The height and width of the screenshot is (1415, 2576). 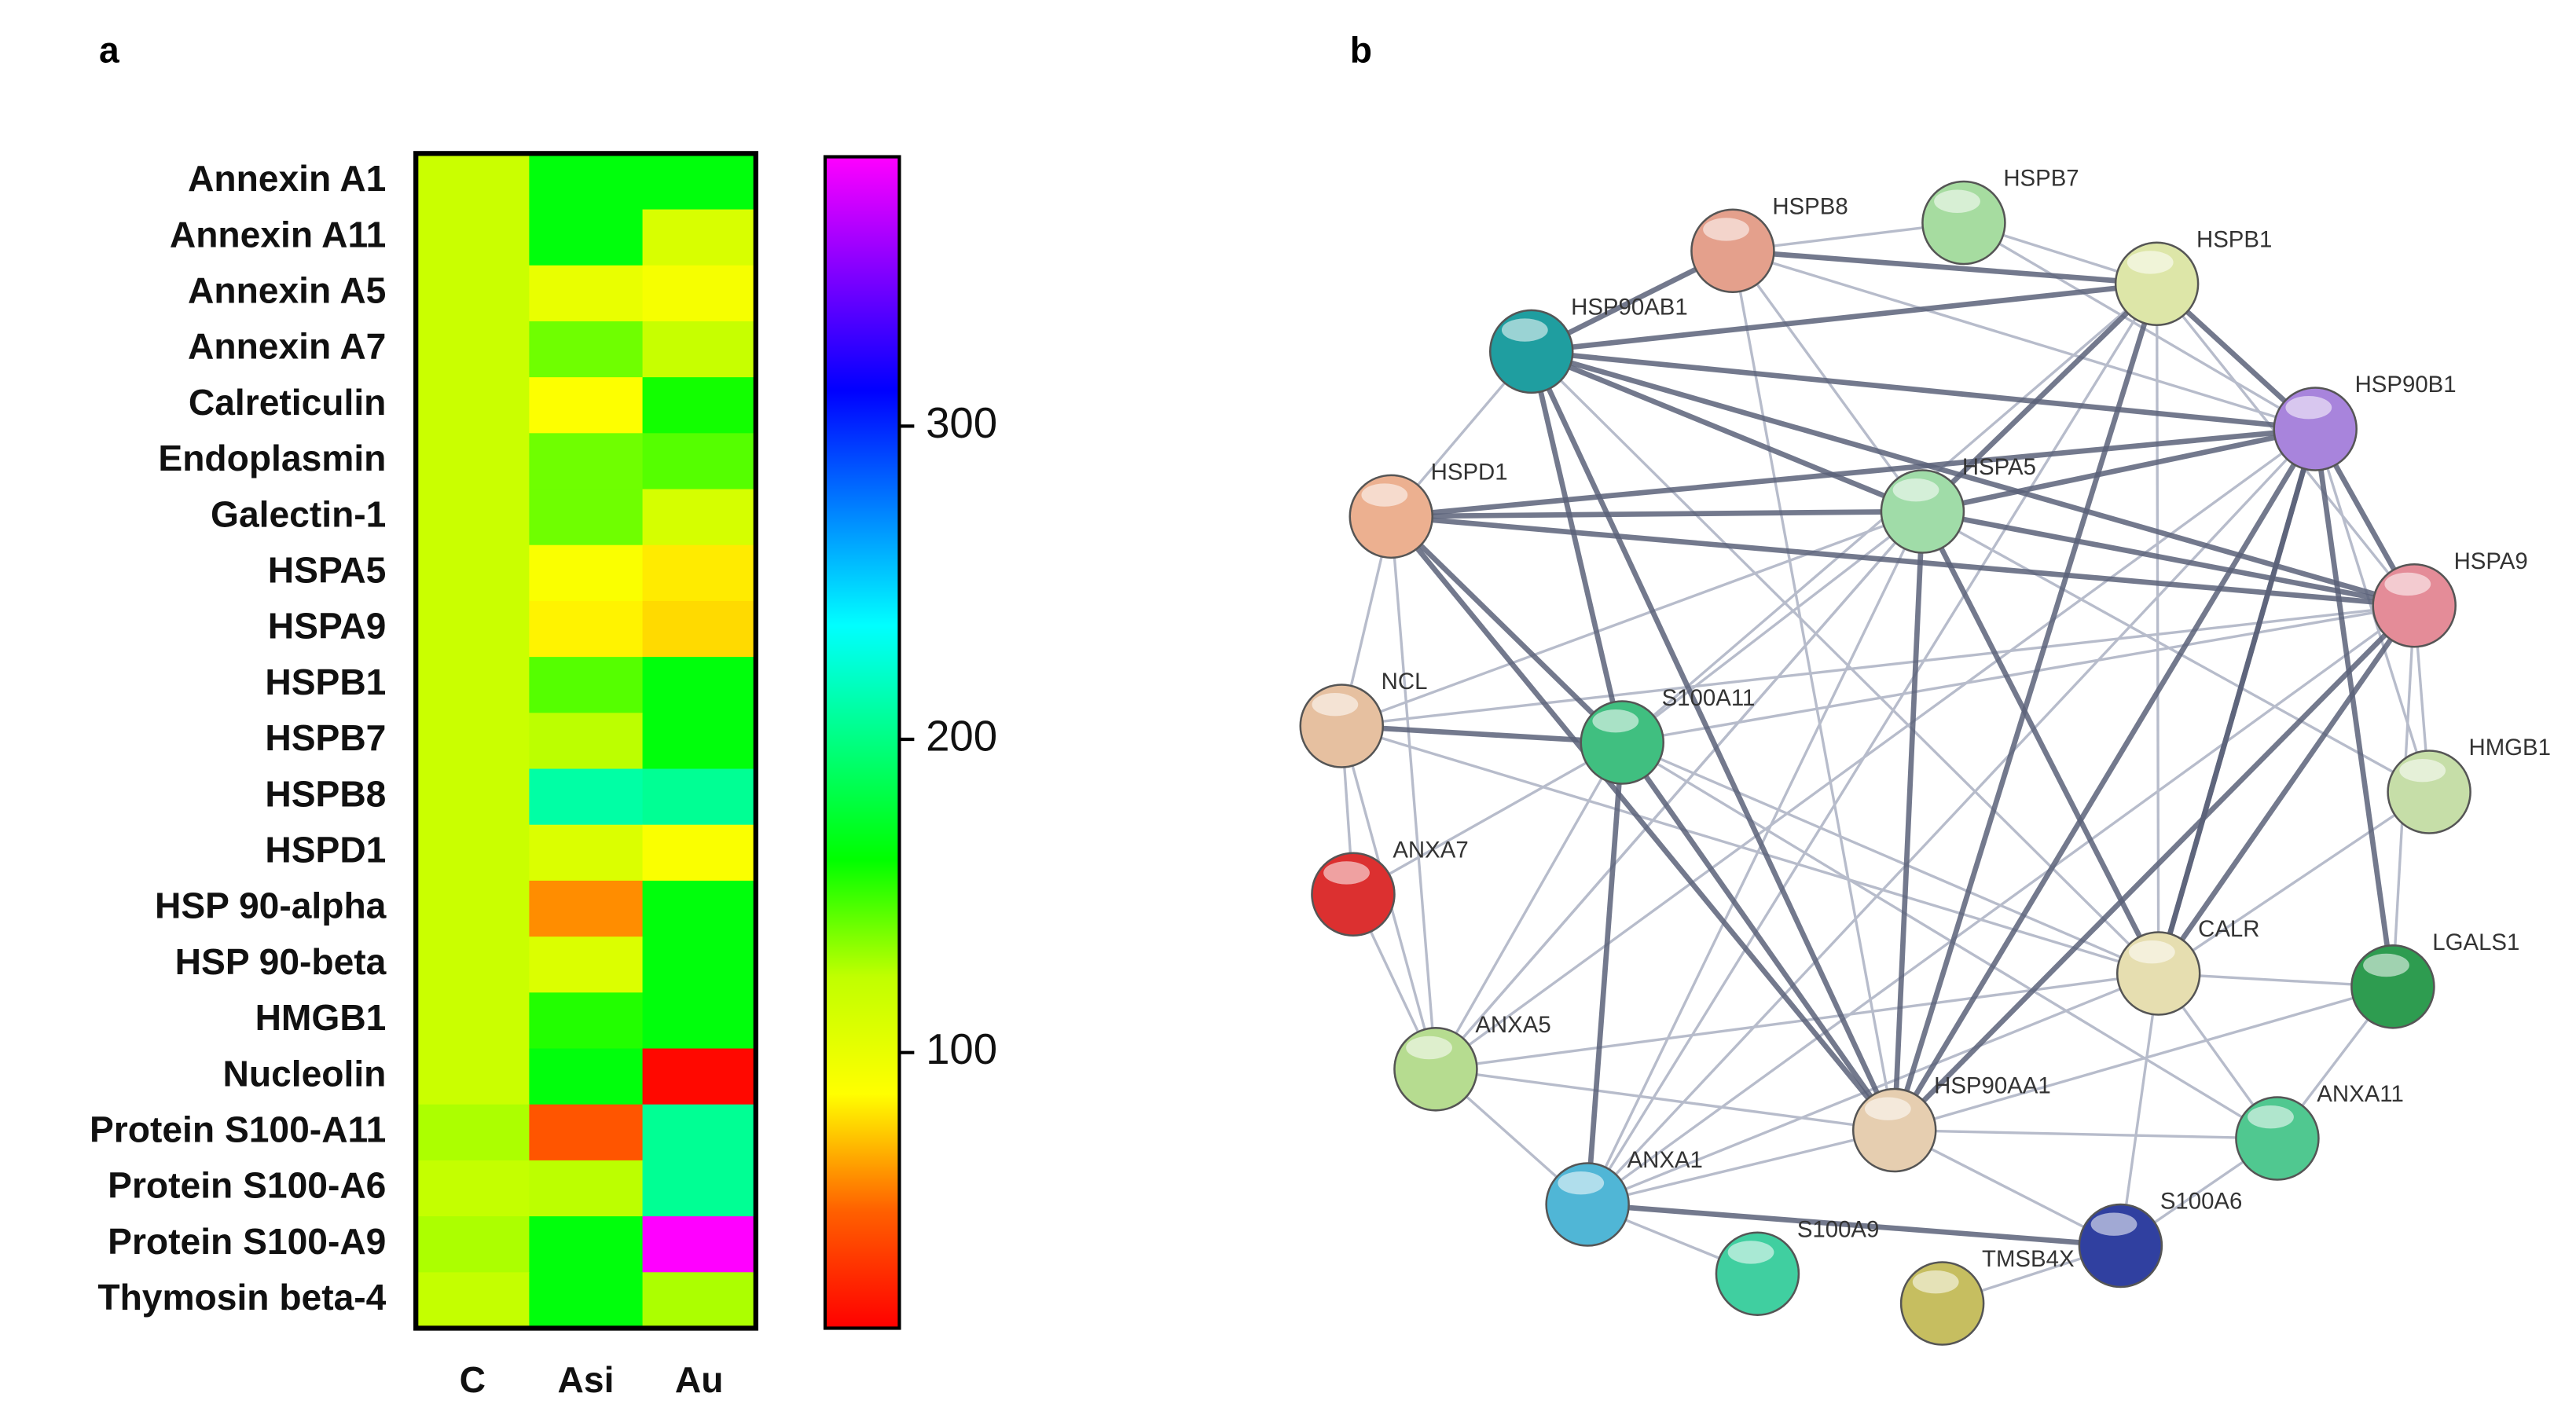 I want to click on node-label: NCL, so click(x=1405, y=682).